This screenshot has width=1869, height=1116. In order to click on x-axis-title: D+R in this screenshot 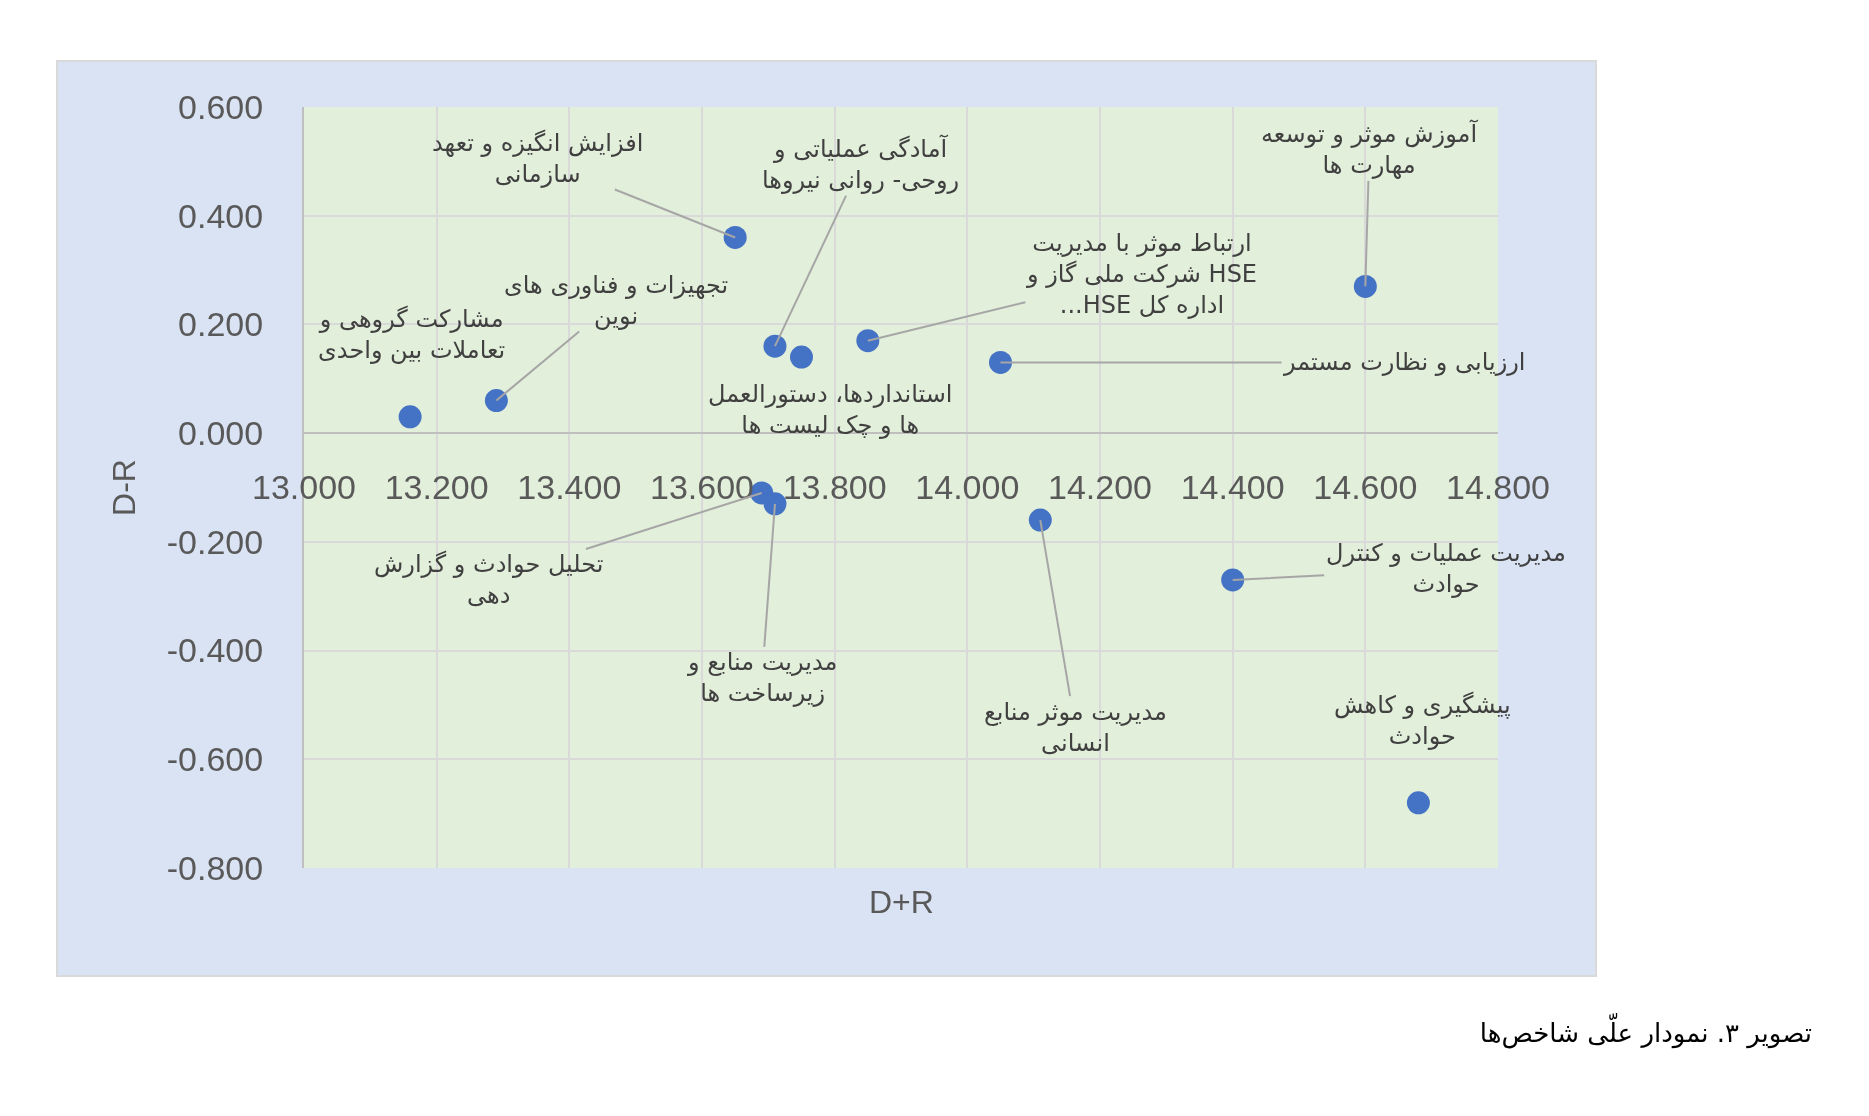, I will do `click(901, 902)`.